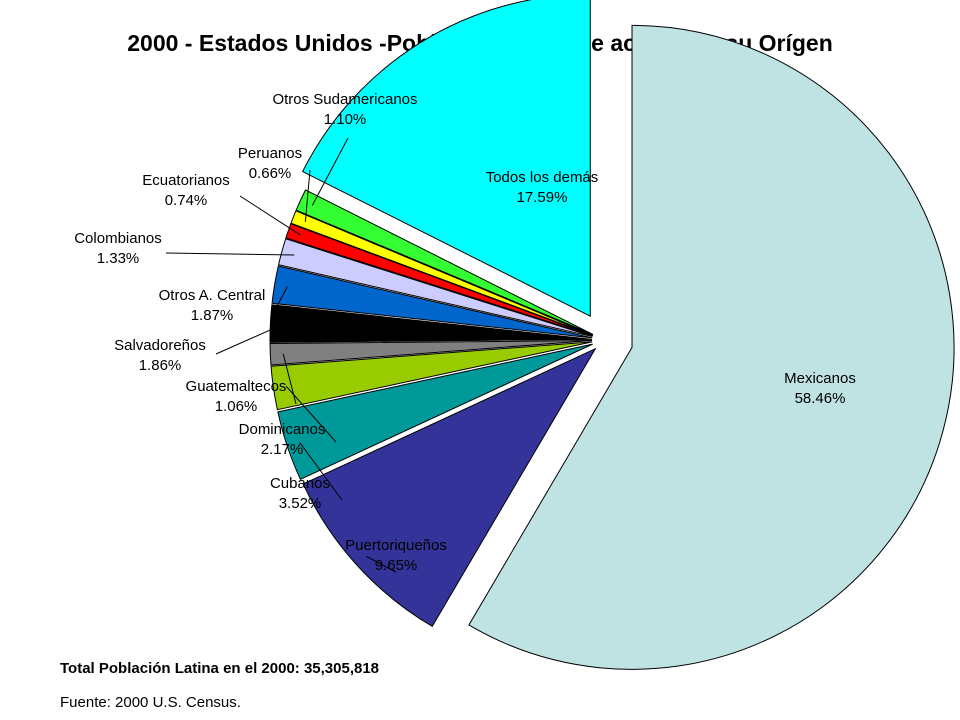 This screenshot has height=720, width=960. I want to click on slice-percent: 1.33%, so click(118, 258).